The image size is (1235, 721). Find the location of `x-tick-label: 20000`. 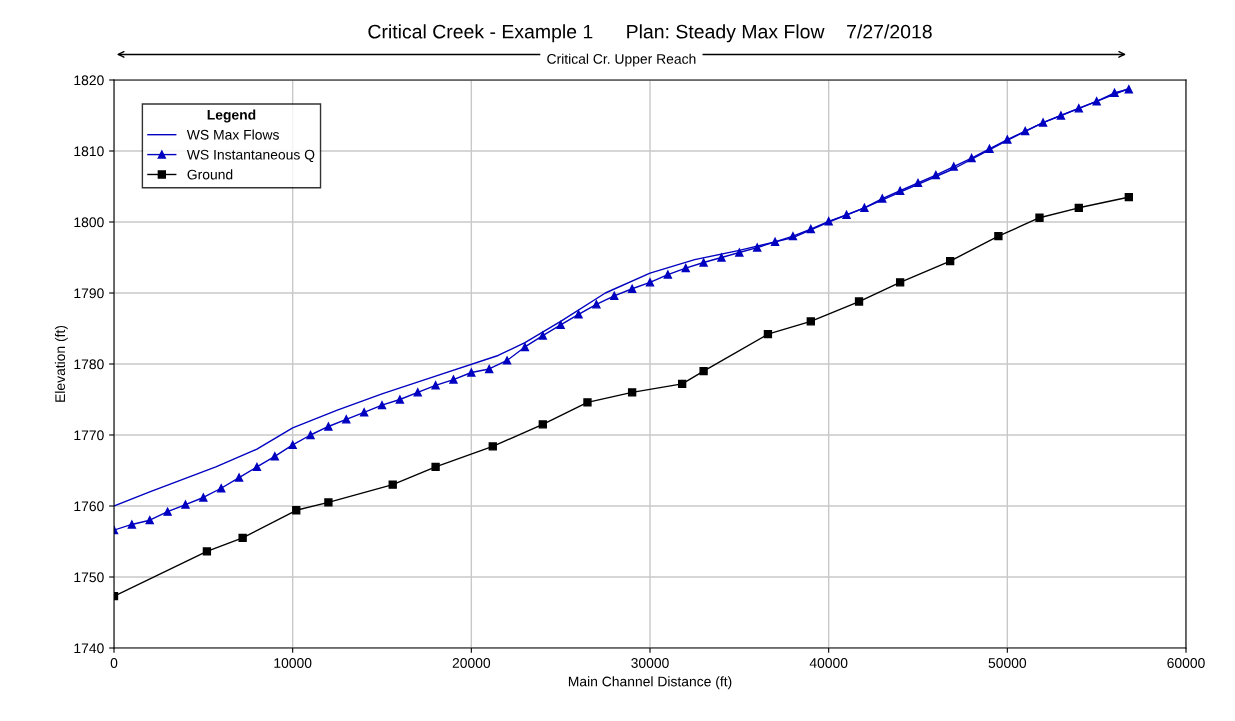

x-tick-label: 20000 is located at coordinates (471, 663).